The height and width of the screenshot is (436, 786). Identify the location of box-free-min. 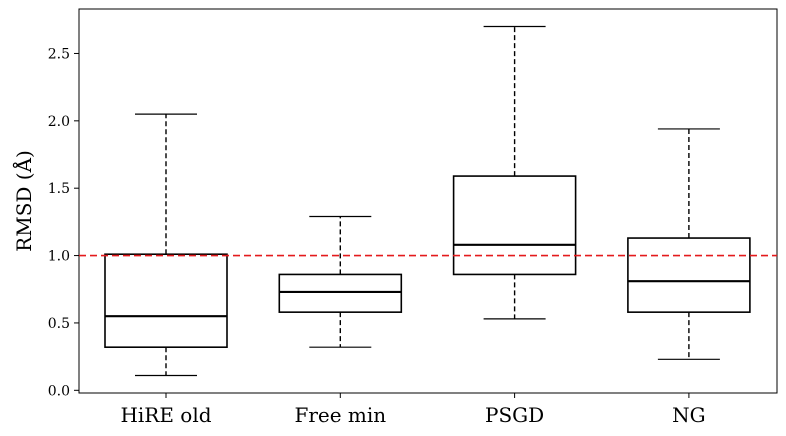
(340, 281).